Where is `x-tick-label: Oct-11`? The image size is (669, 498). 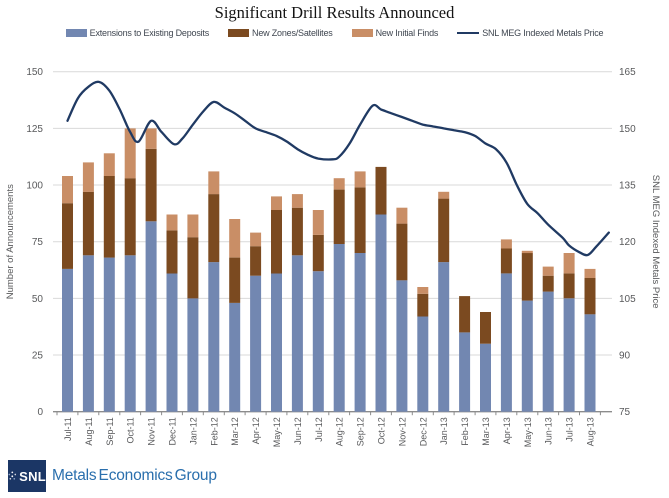
x-tick-label: Oct-11 is located at coordinates (131, 430).